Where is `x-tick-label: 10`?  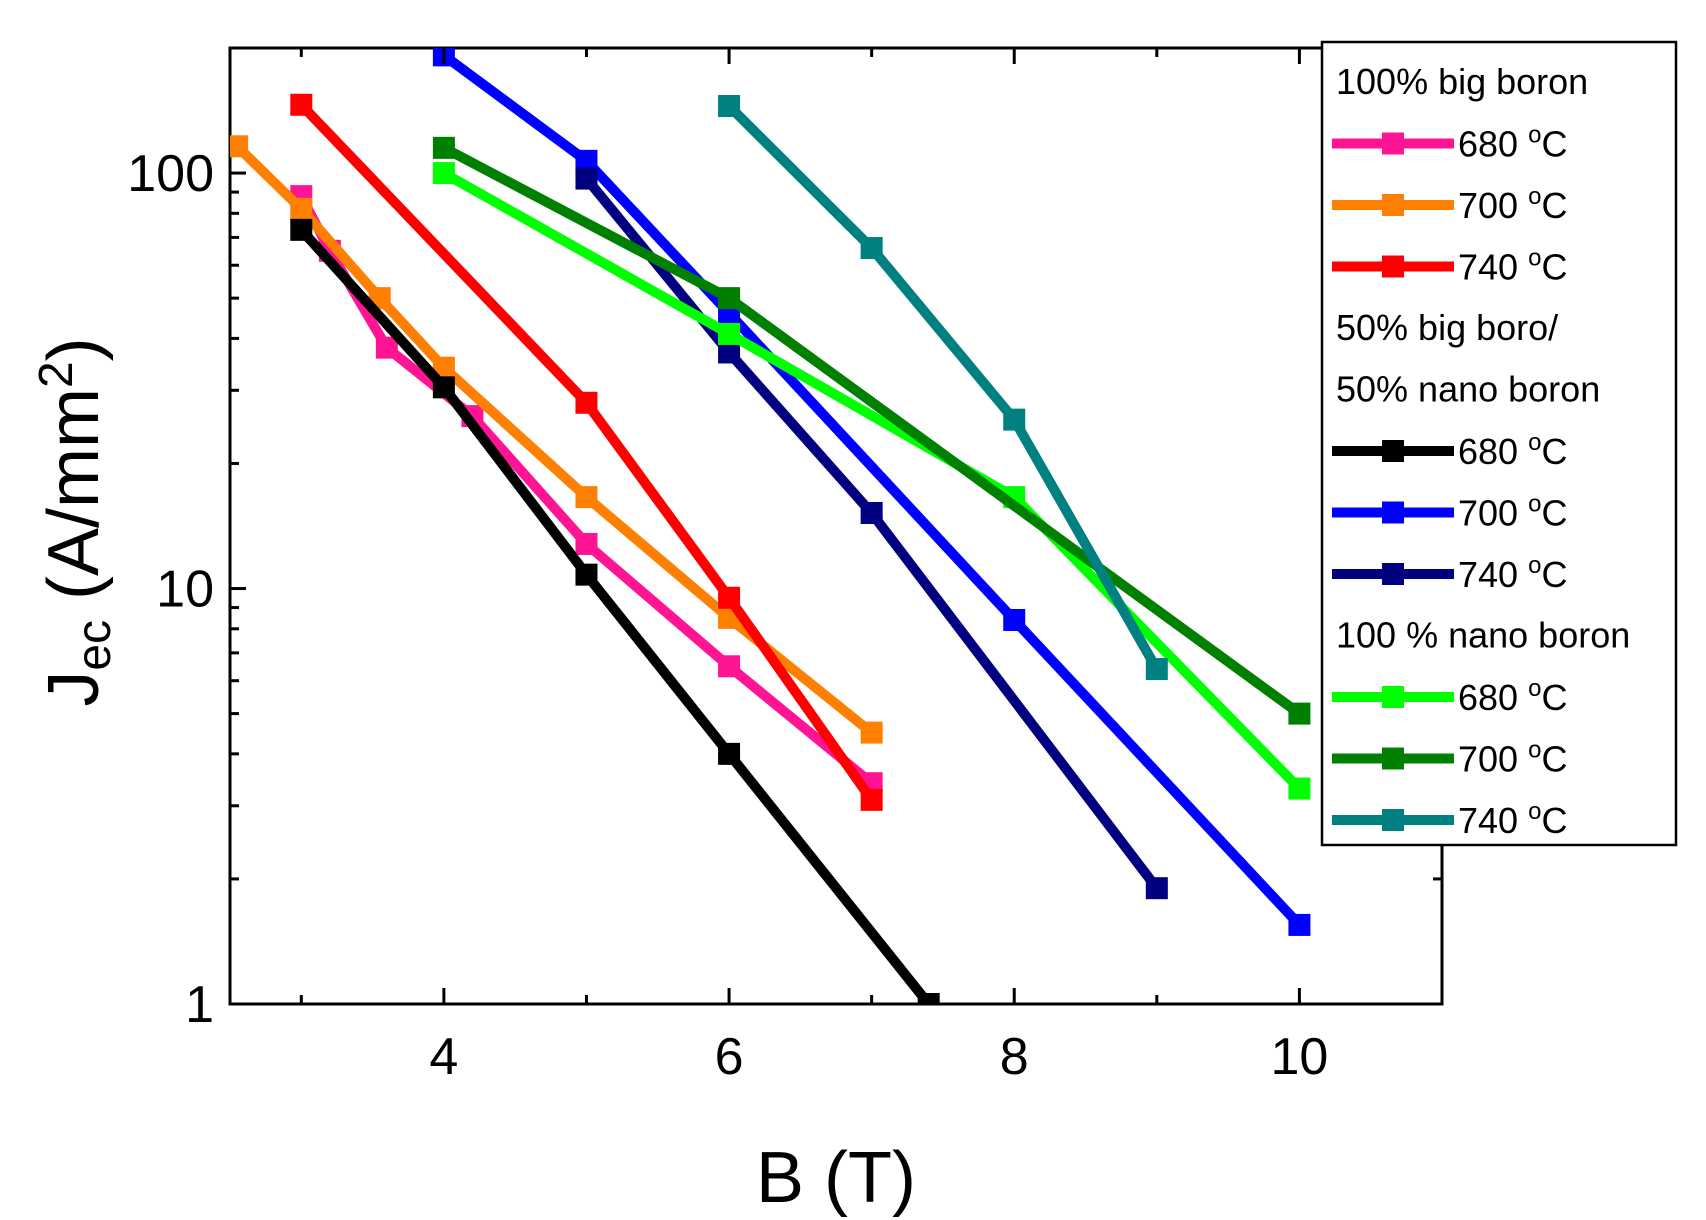 x-tick-label: 10 is located at coordinates (1299, 1057).